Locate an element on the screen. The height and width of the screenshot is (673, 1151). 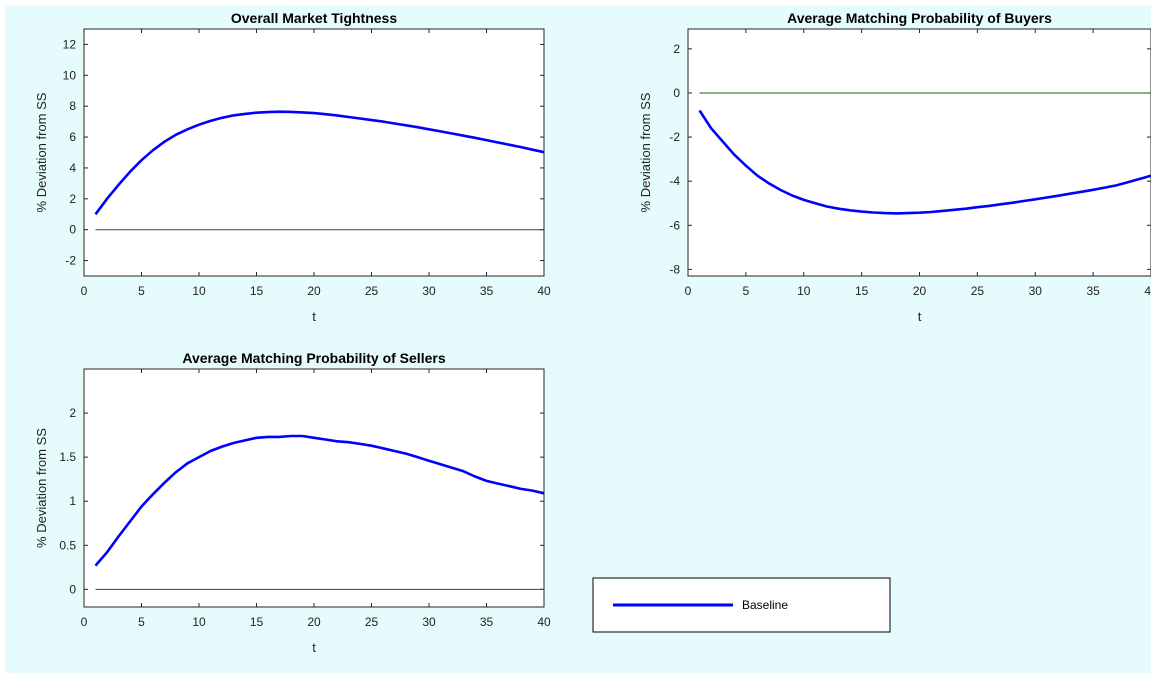
y-tick-label: 6 is located at coordinates (72, 137).